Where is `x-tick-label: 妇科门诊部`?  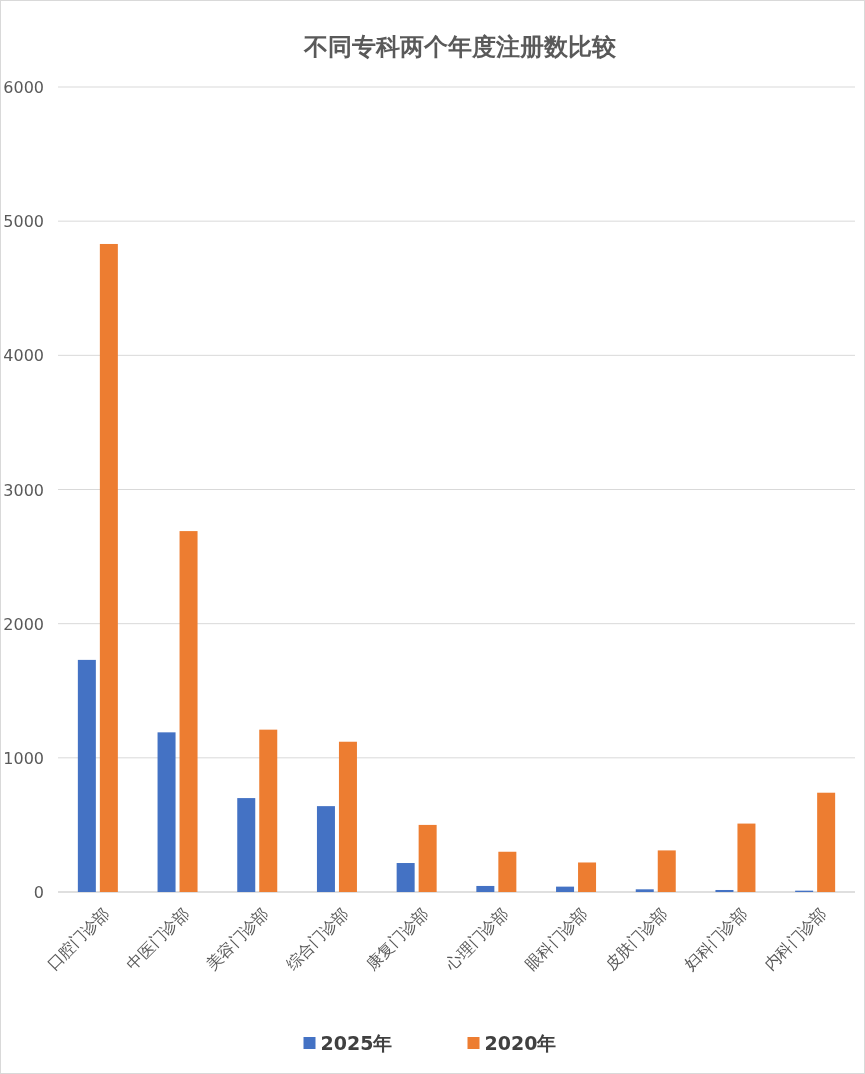 x-tick-label: 妇科门诊部 is located at coordinates (715, 938).